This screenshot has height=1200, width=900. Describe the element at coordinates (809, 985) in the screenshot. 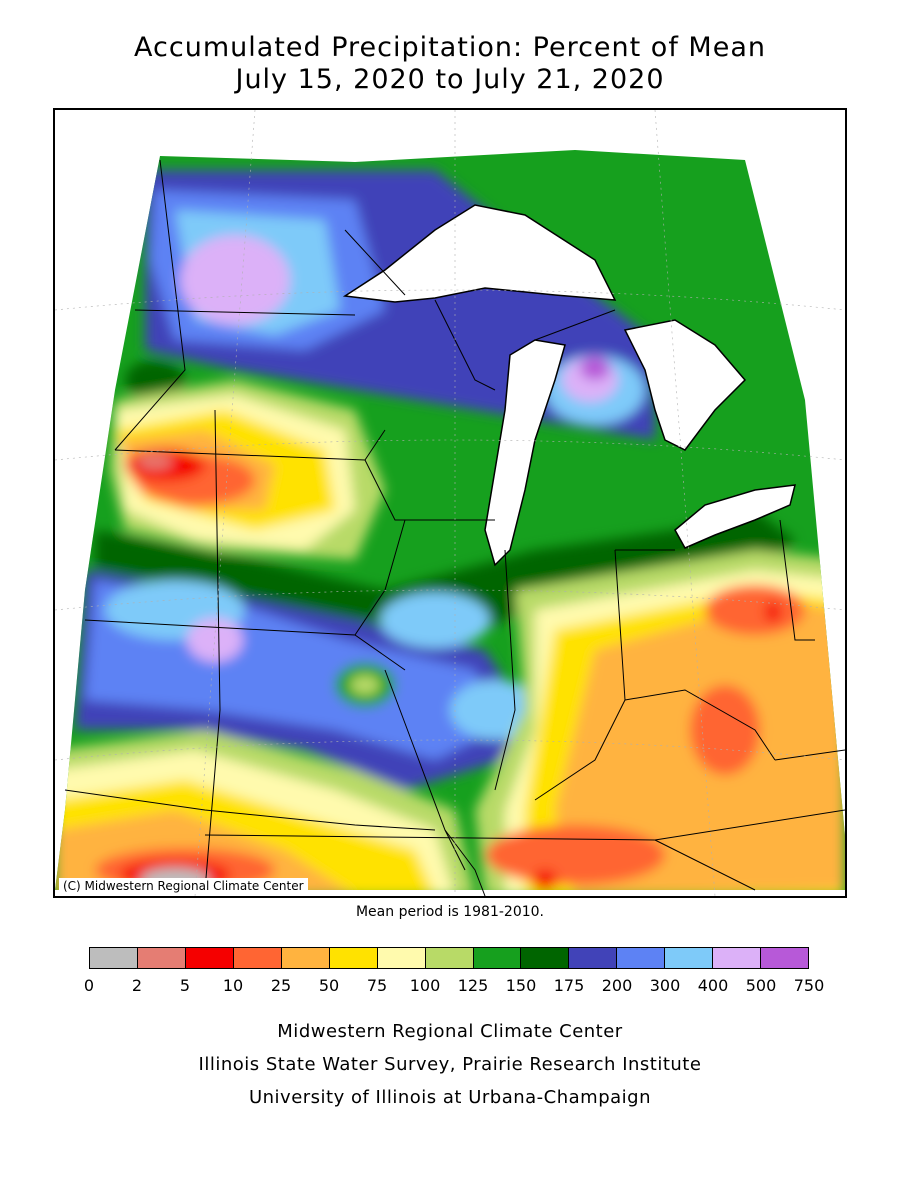

I see `legend-tick-15: 750` at that location.